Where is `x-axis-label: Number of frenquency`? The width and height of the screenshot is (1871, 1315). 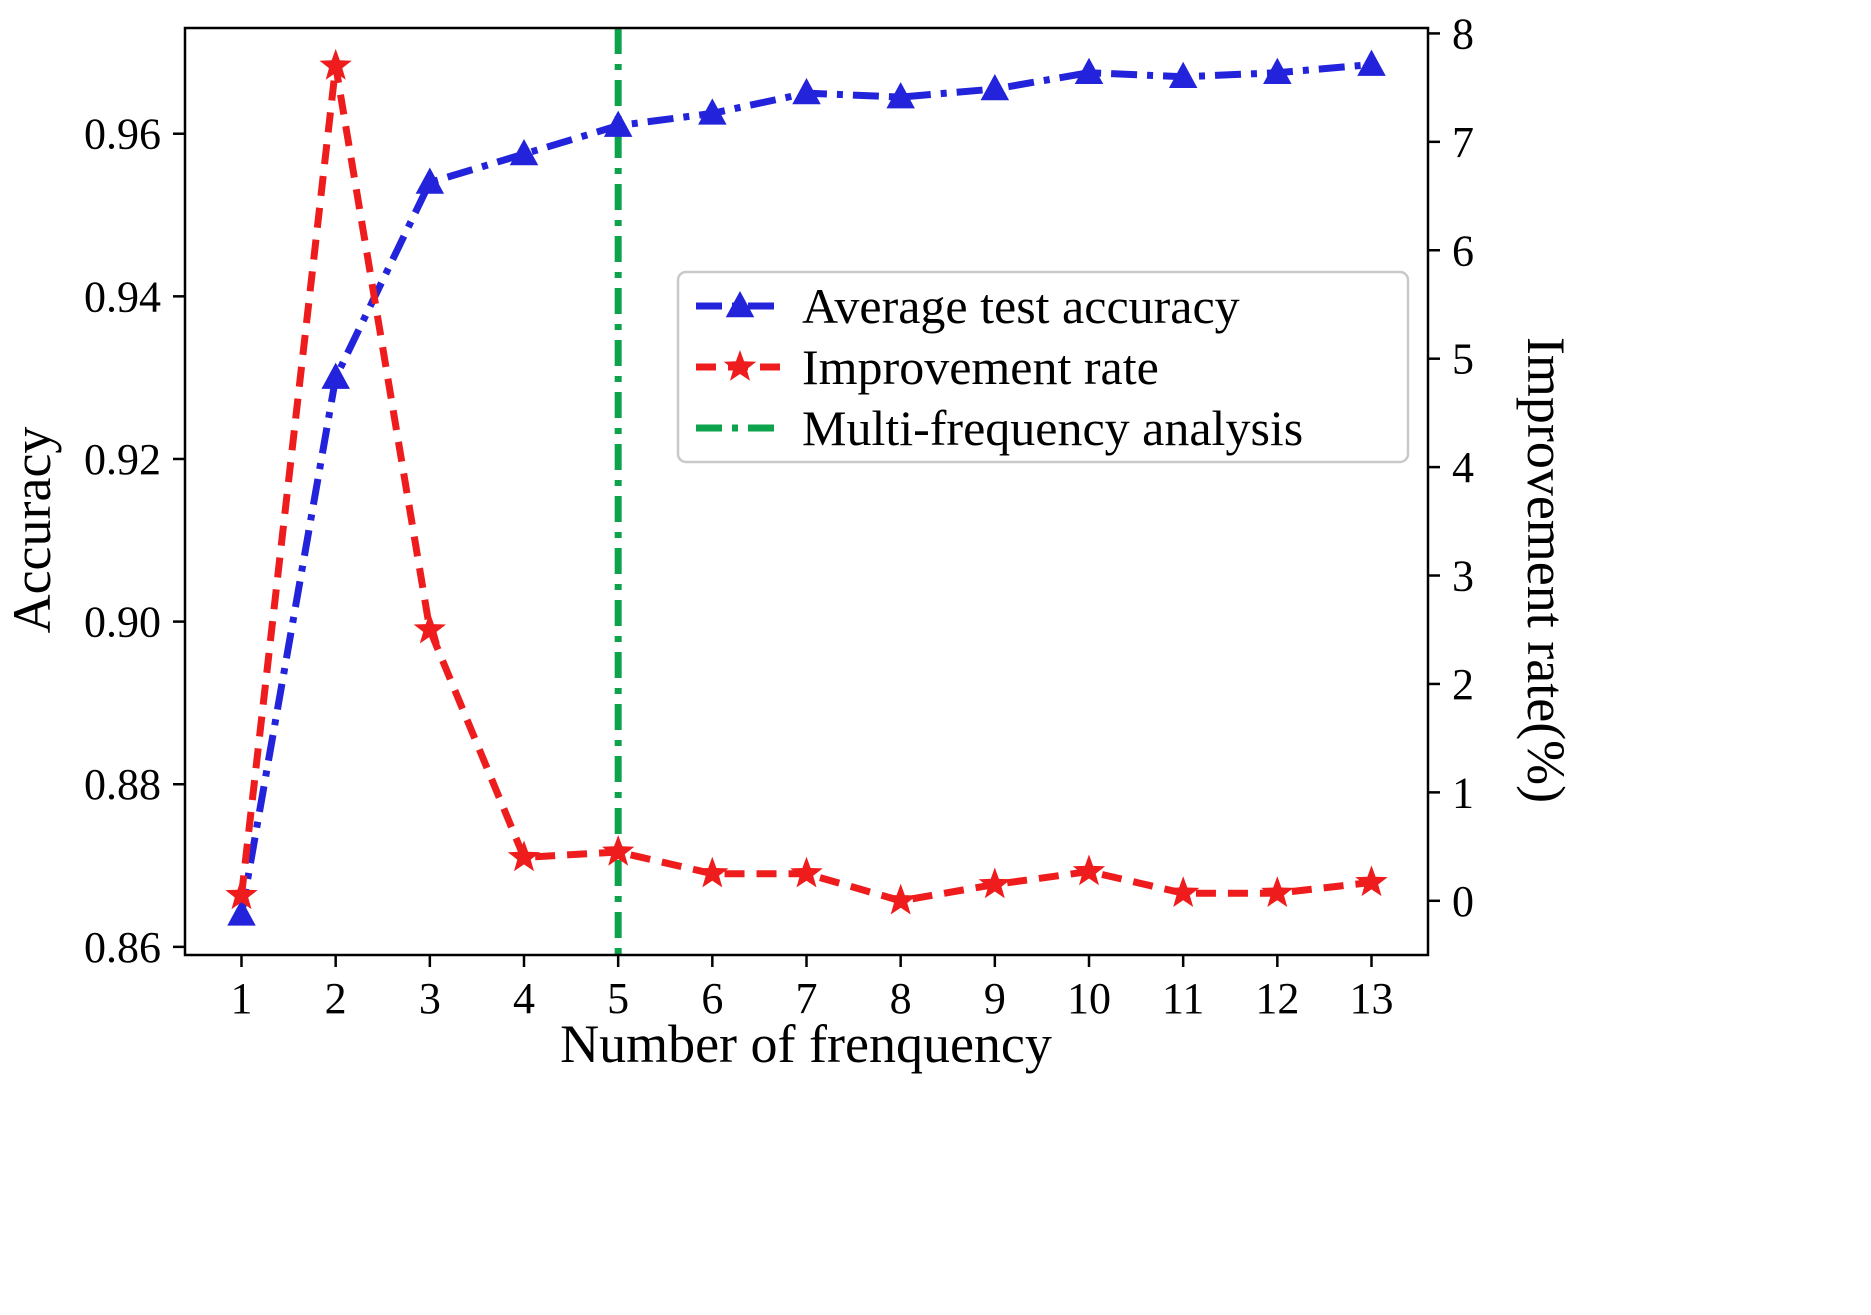 x-axis-label: Number of frenquency is located at coordinates (806, 1044).